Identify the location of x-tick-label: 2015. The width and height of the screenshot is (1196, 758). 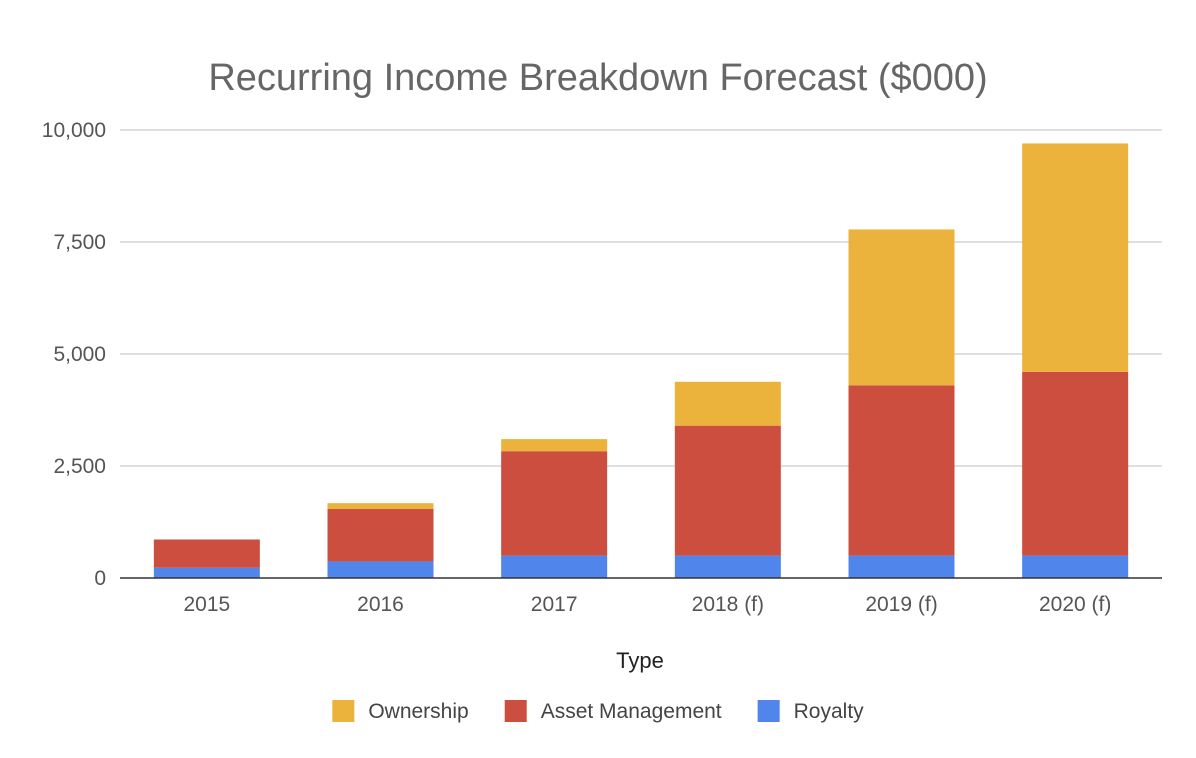
(206, 604).